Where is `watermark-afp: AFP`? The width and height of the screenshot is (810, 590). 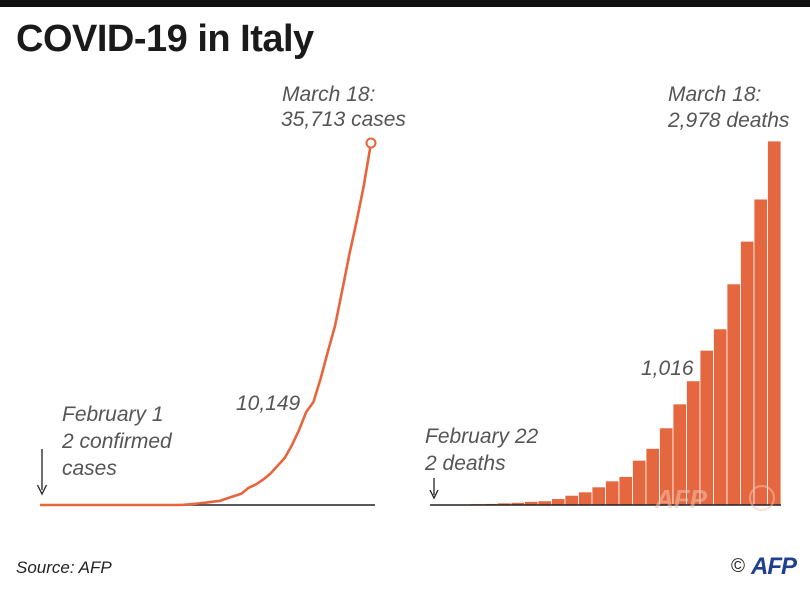
watermark-afp: AFP is located at coordinates (714, 499).